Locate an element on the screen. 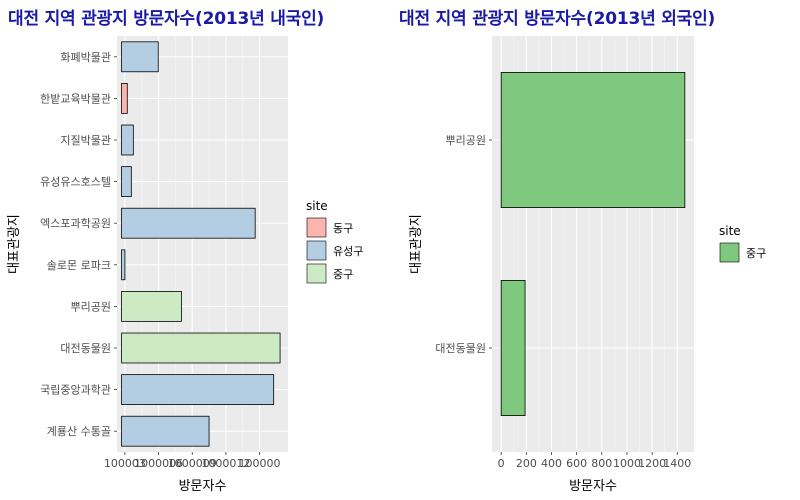 Image resolution: width=800 pixels, height=500 pixels. y-tick-label: 솔로몬 로파크 is located at coordinates (79, 265).